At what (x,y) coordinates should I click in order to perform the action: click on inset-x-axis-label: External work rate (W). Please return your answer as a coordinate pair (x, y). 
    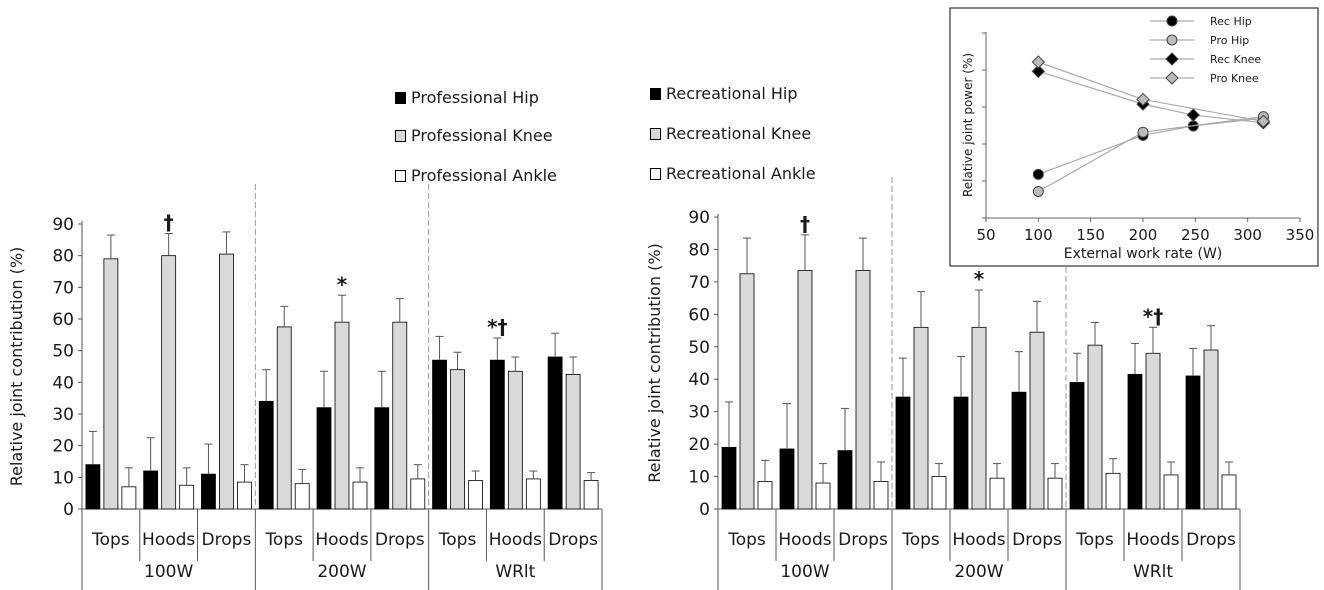
    Looking at the image, I should click on (1143, 254).